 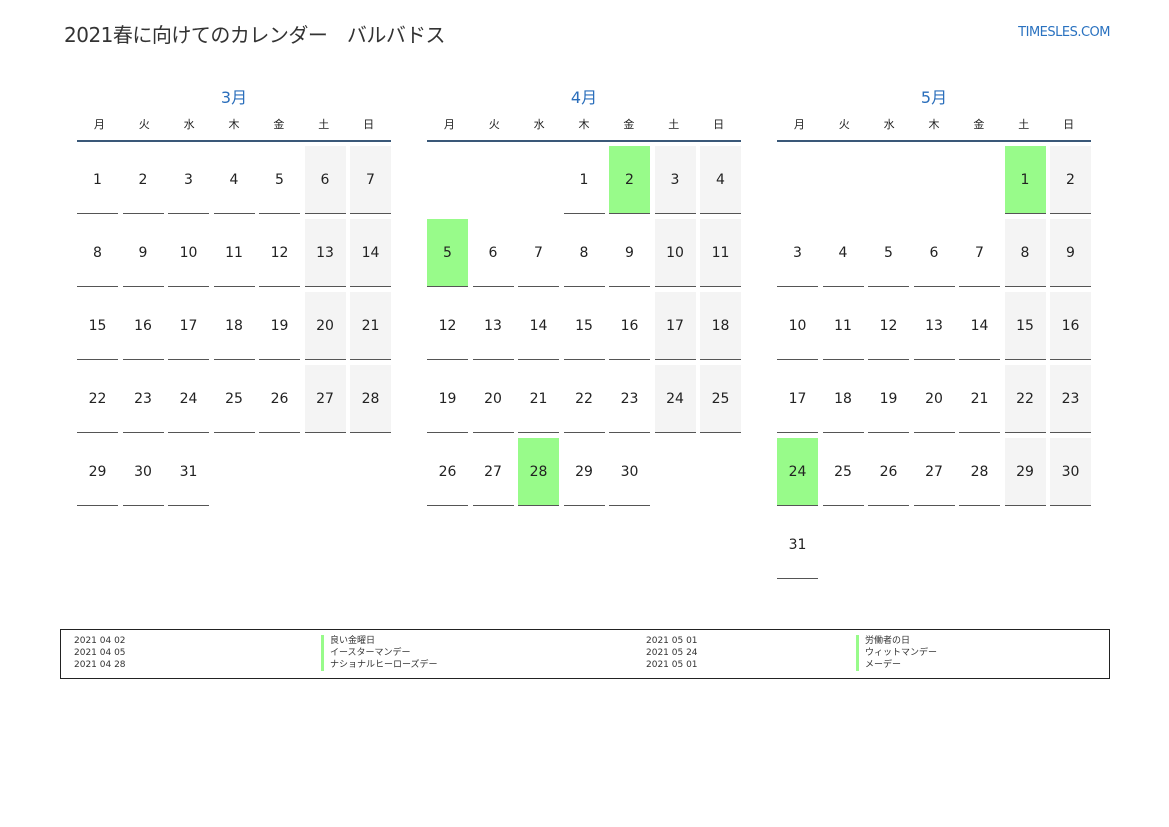 I want to click on weekday-header: 月火水木金土日, so click(x=584, y=125).